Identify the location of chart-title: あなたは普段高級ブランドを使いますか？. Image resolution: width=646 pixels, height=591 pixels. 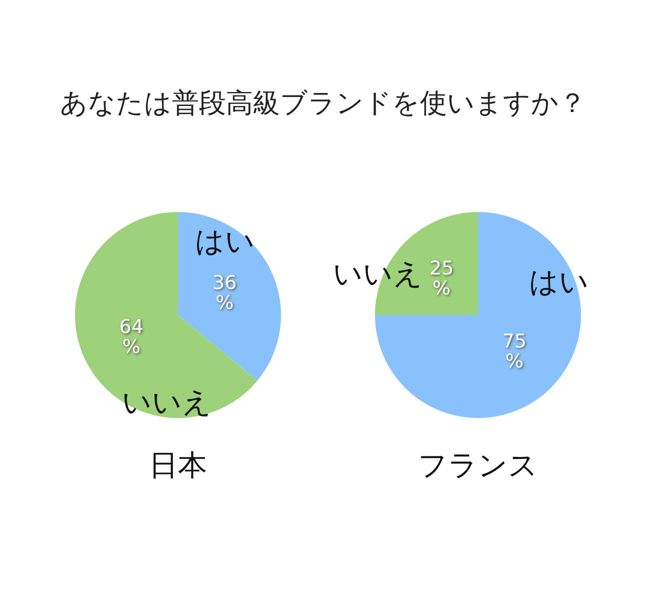
(323, 103).